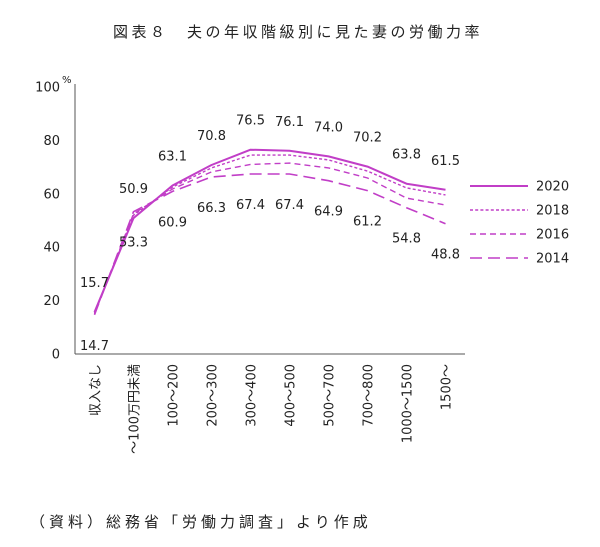 Image resolution: width=600 pixels, height=547 pixels. I want to click on data-label: 14.7, so click(94, 346).